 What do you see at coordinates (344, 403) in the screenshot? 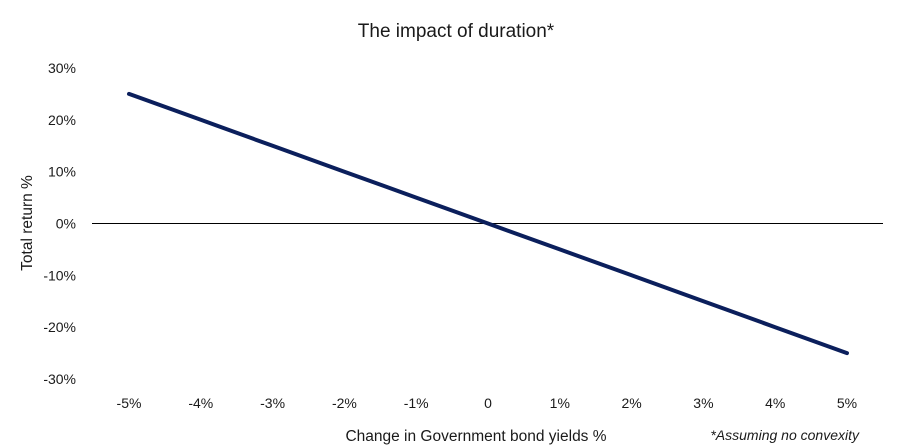
I see `x-tick-label: -2%` at bounding box center [344, 403].